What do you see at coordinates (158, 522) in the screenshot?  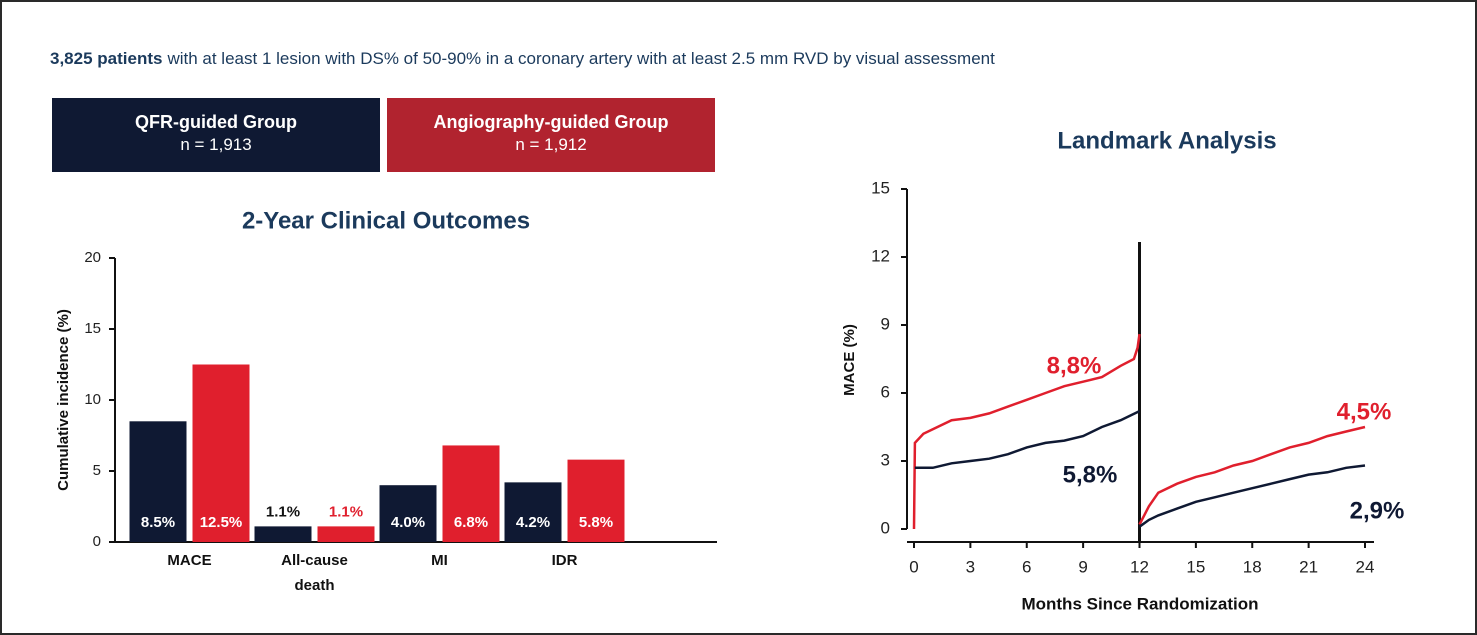 I see `value-label: 8.5%` at bounding box center [158, 522].